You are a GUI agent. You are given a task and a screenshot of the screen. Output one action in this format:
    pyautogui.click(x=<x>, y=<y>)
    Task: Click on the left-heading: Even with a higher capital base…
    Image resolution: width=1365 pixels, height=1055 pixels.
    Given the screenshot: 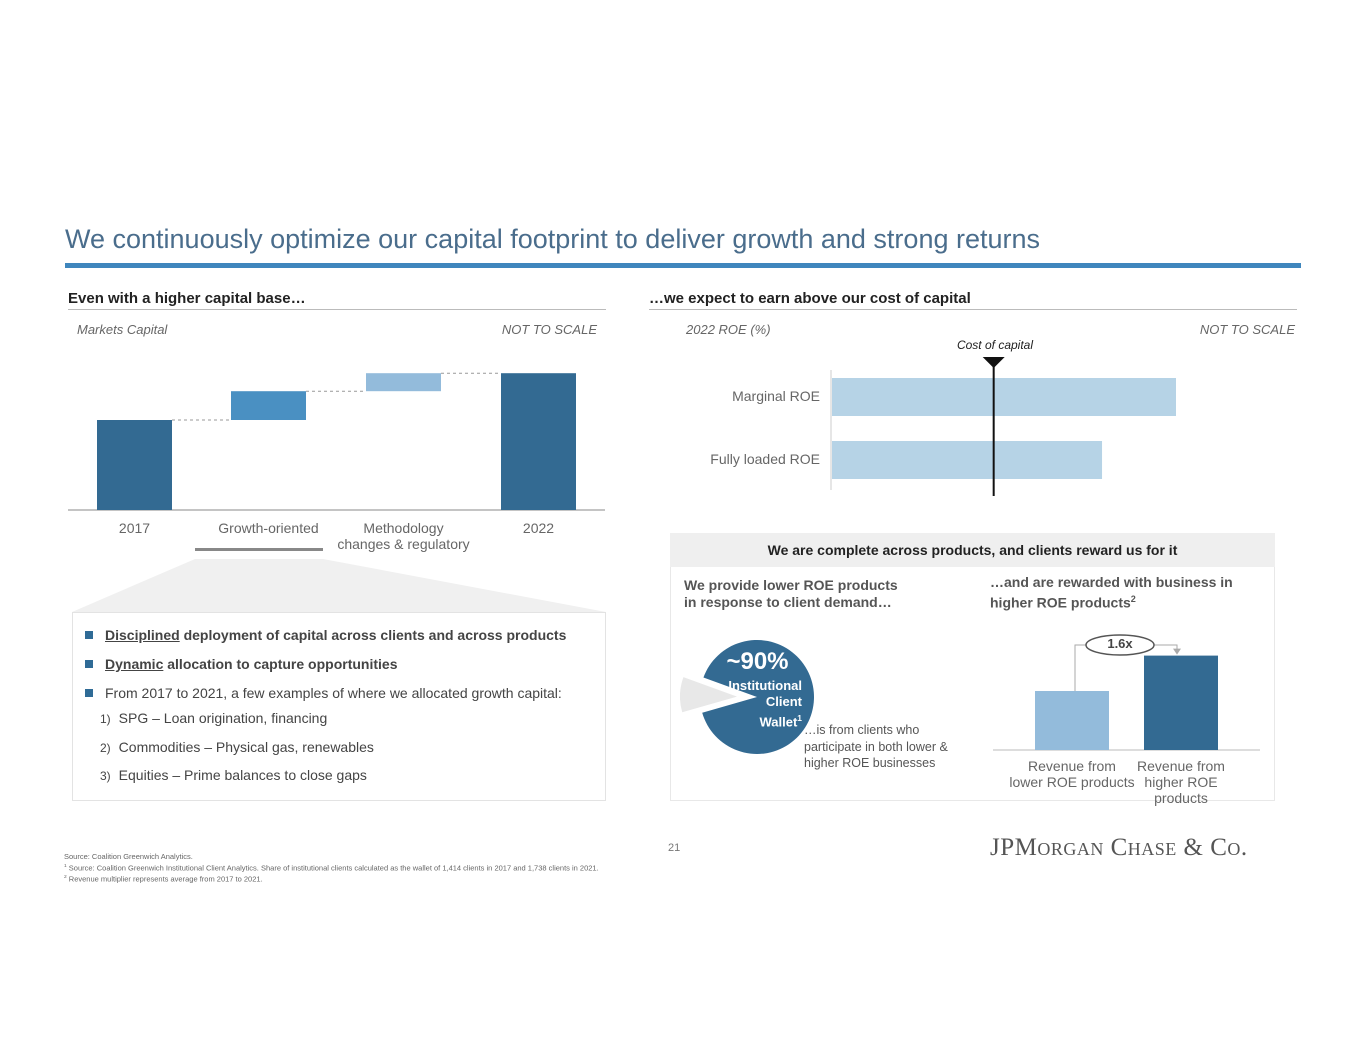 What is the action you would take?
    pyautogui.click(x=187, y=298)
    